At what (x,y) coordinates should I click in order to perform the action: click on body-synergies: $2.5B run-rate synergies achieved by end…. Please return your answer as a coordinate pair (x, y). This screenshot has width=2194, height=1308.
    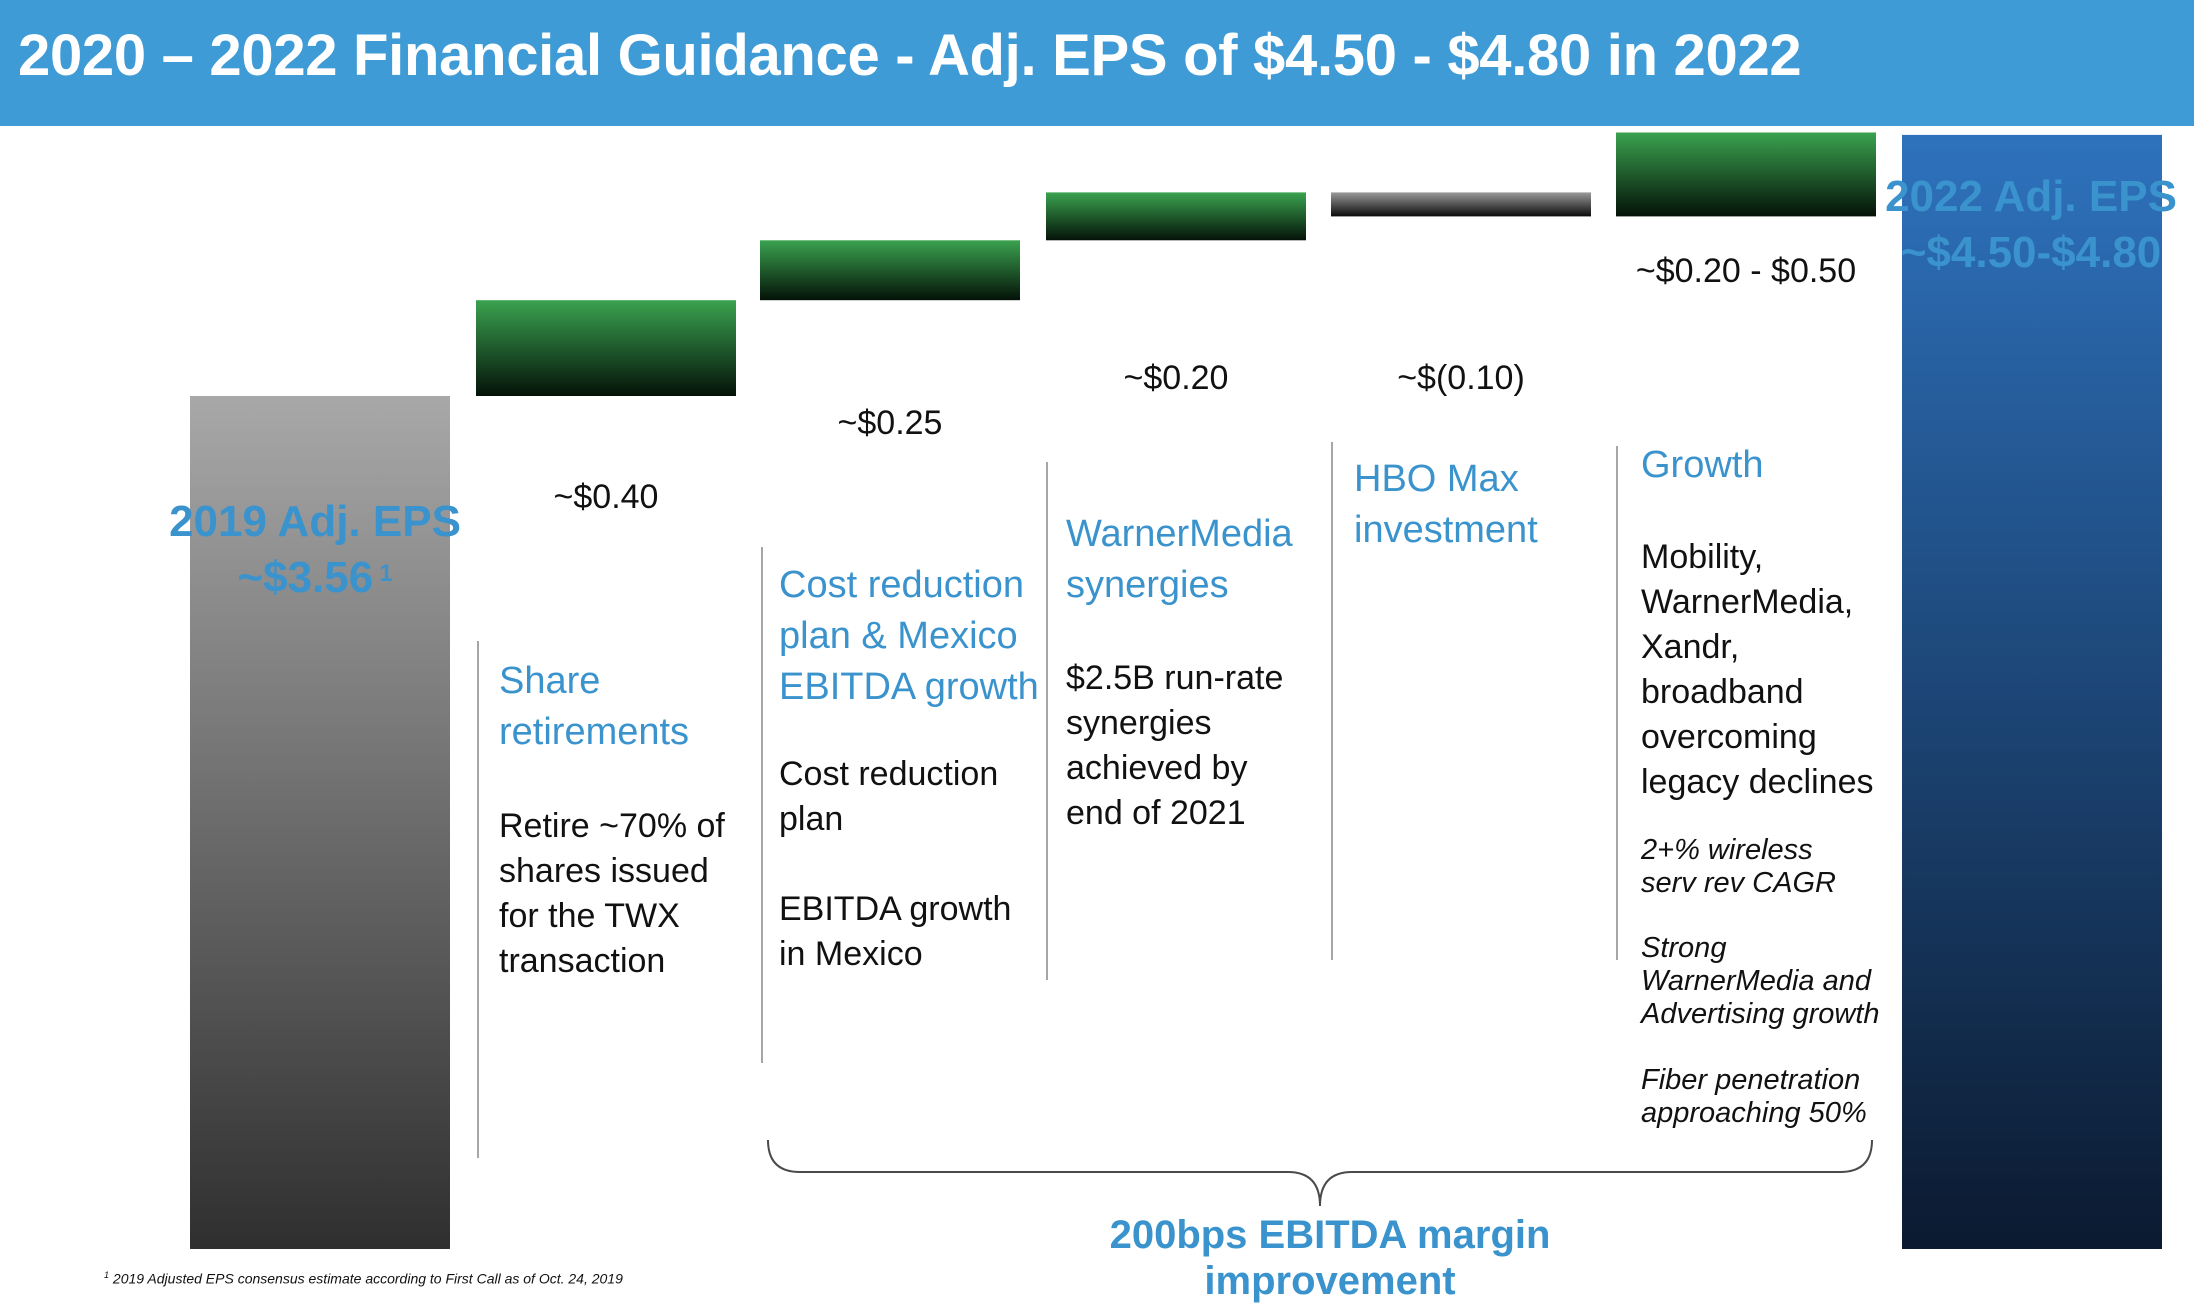
    Looking at the image, I should click on (1175, 745).